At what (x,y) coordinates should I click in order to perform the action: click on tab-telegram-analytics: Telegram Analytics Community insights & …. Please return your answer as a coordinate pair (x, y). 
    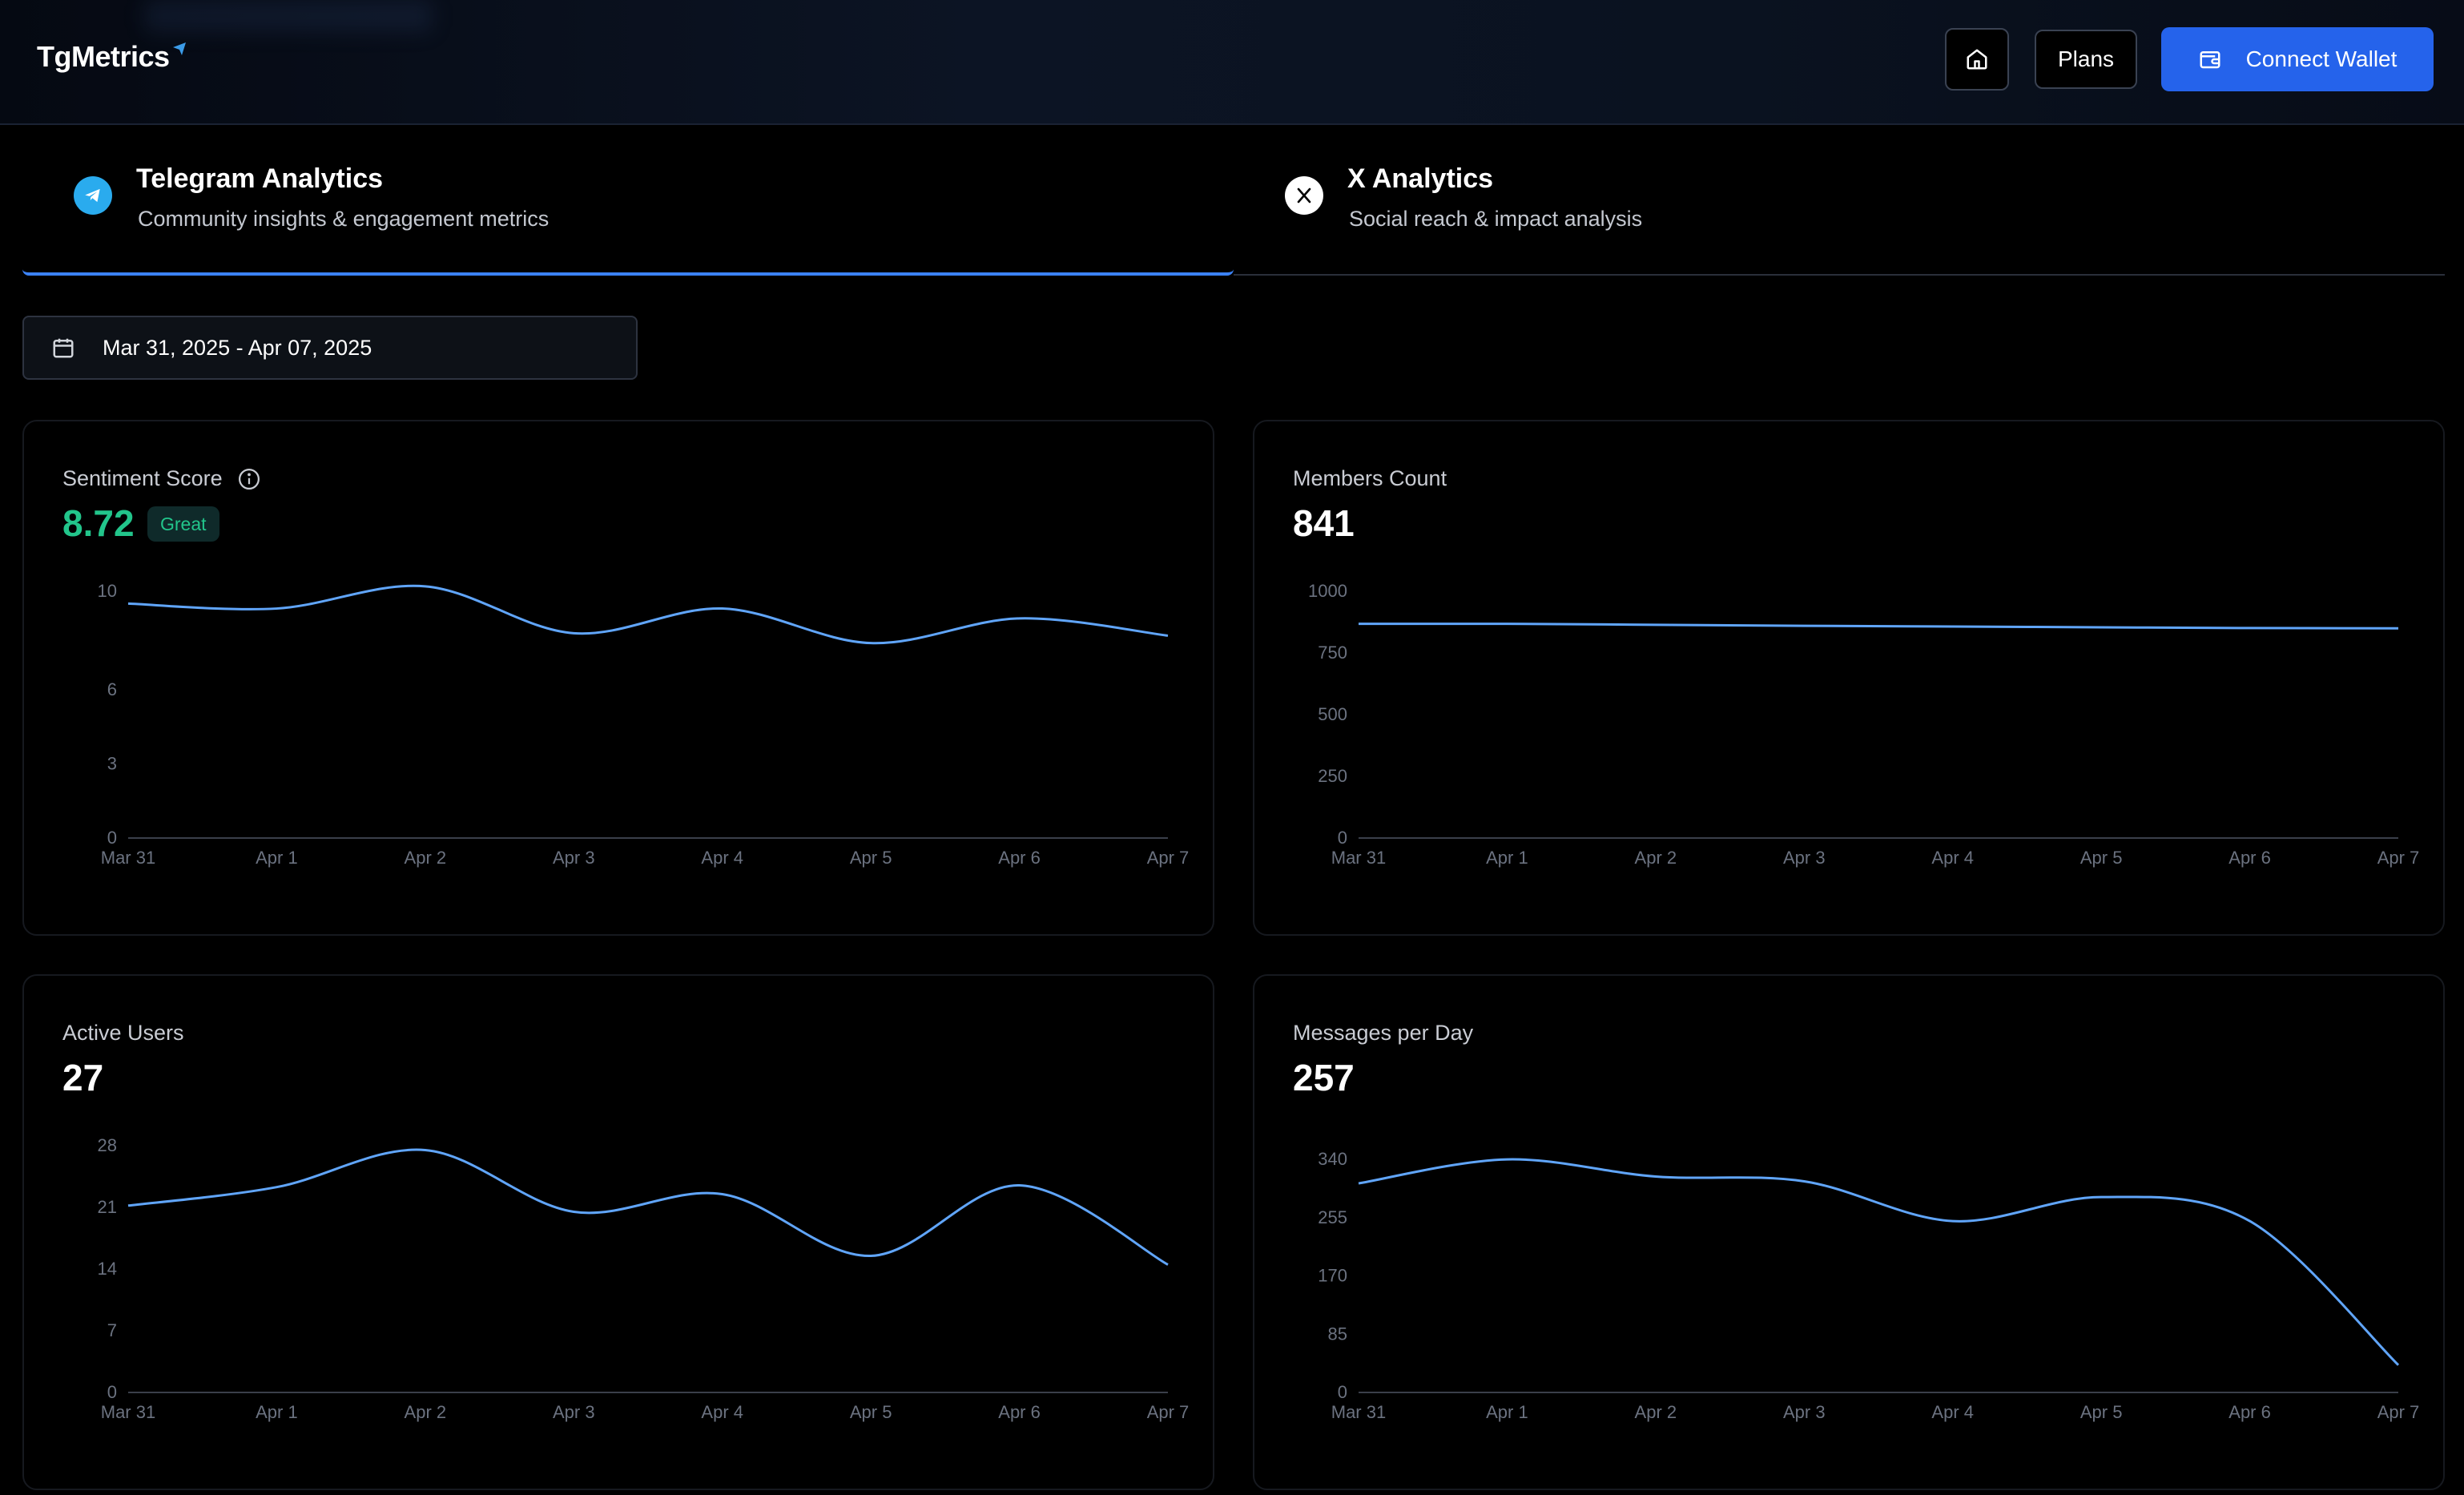
    Looking at the image, I should click on (628, 201).